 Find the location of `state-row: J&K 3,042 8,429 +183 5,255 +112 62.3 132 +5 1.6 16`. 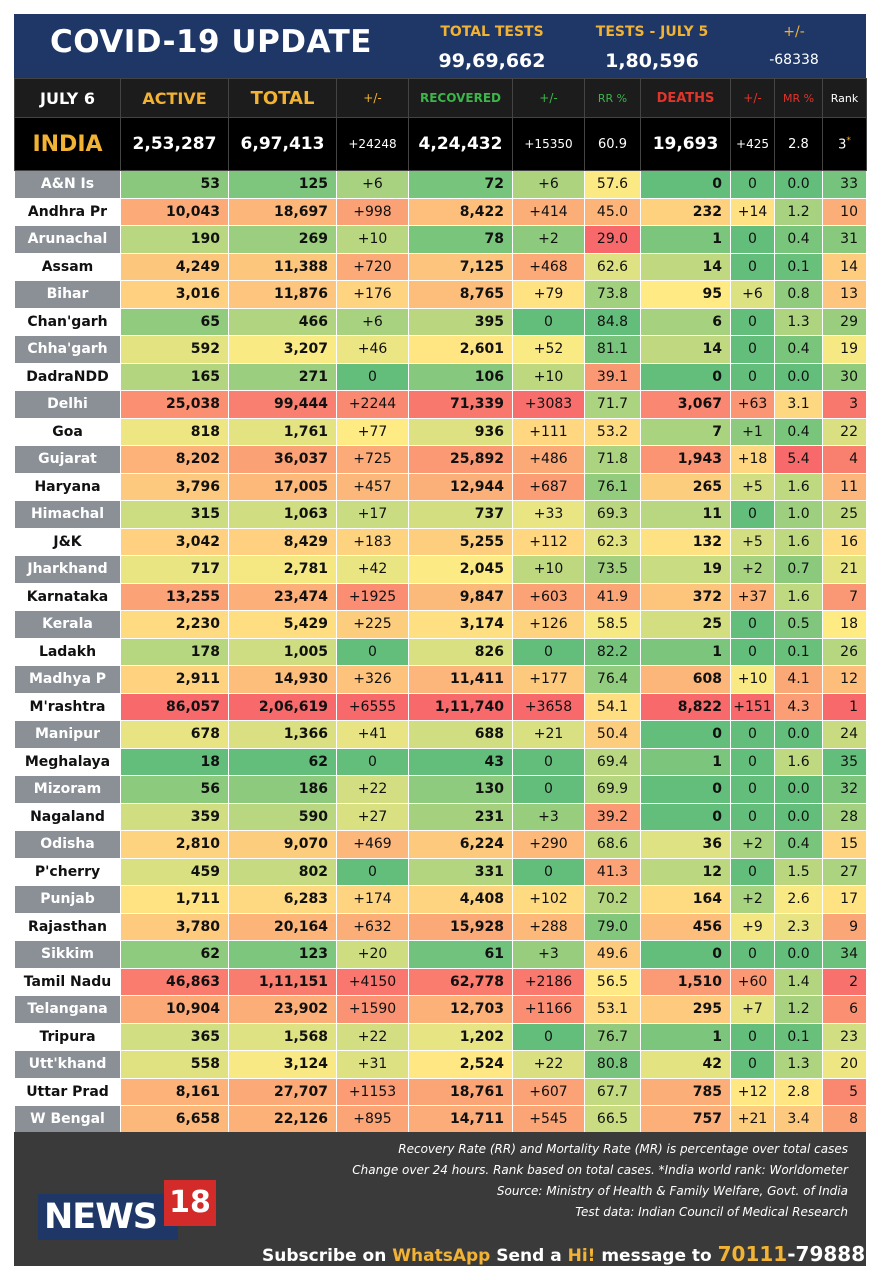

state-row: J&K 3,042 8,429 +183 5,255 +112 62.3 132 +5 1.6 16 is located at coordinates (440, 541).